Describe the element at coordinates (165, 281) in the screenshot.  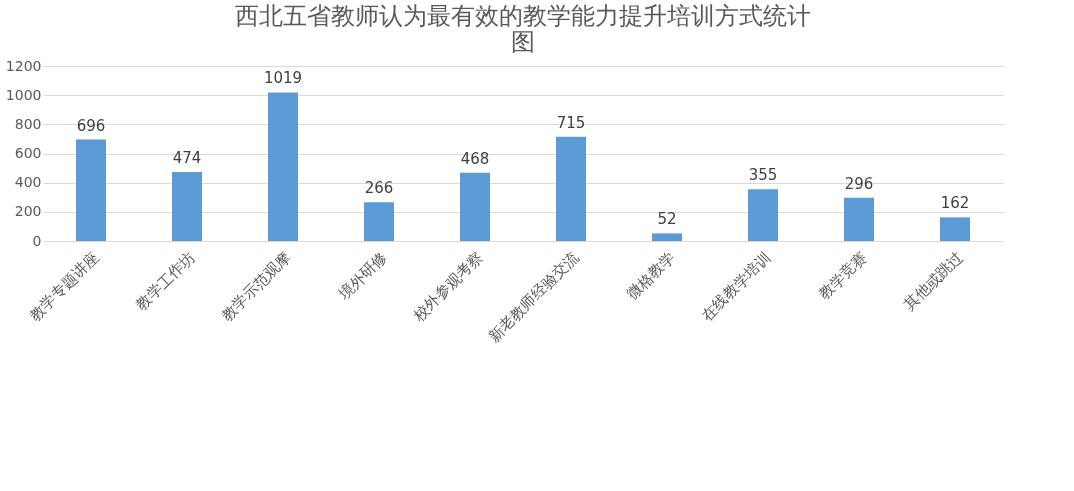
I see `x-tick-label: 教学工作坊` at that location.